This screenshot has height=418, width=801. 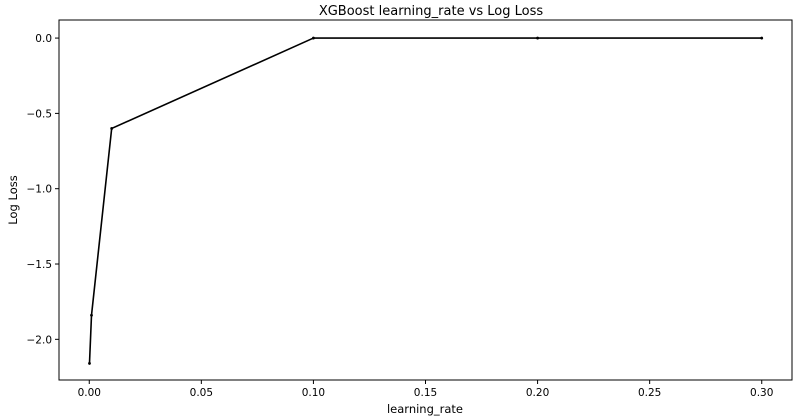 I want to click on y-axis: 0.0 −0.5 −1.0 −1.5 −2.0, so click(x=43, y=189).